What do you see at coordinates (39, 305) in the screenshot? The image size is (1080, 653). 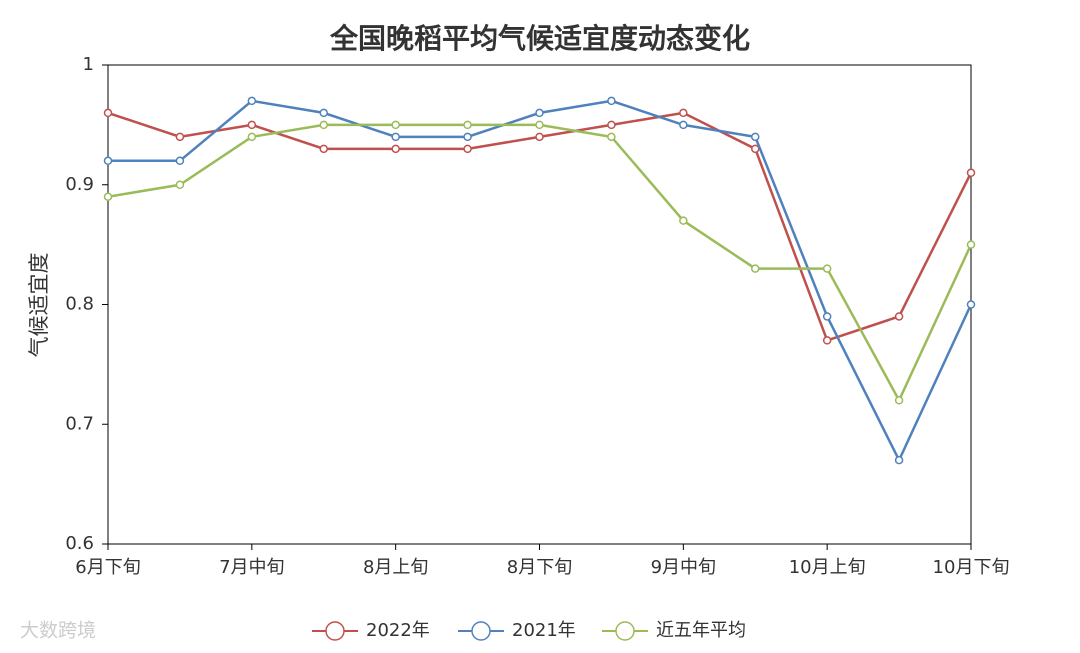 I see `y-axis-title: 气候适宜度` at bounding box center [39, 305].